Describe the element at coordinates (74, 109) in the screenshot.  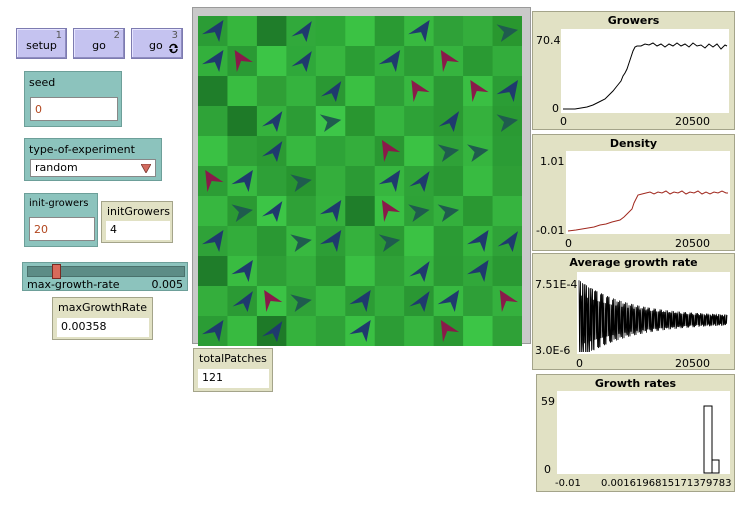
I see `seed-input: 0` at that location.